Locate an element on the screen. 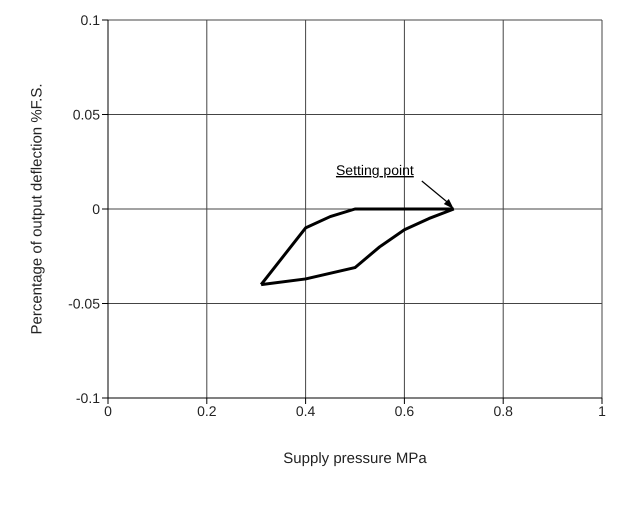 Image resolution: width=624 pixels, height=515 pixels. x-tick-label: 0 is located at coordinates (108, 410).